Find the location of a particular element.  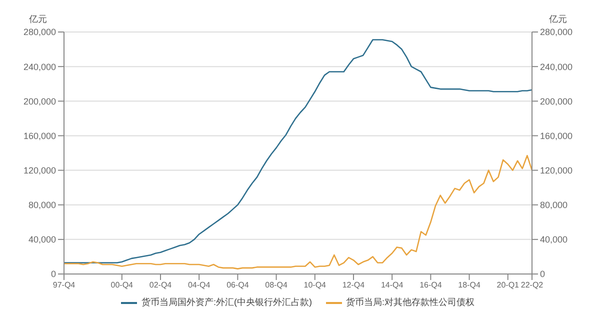

y2-tick-label: 240,000 is located at coordinates (556, 67).